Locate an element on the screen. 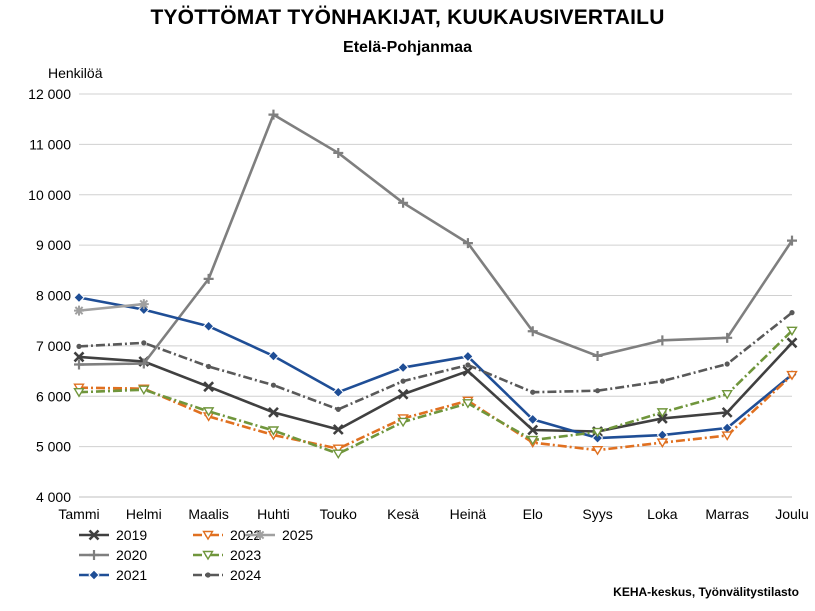  source-note: KEHA-keskus, Työnvälitystilasto is located at coordinates (706, 592).